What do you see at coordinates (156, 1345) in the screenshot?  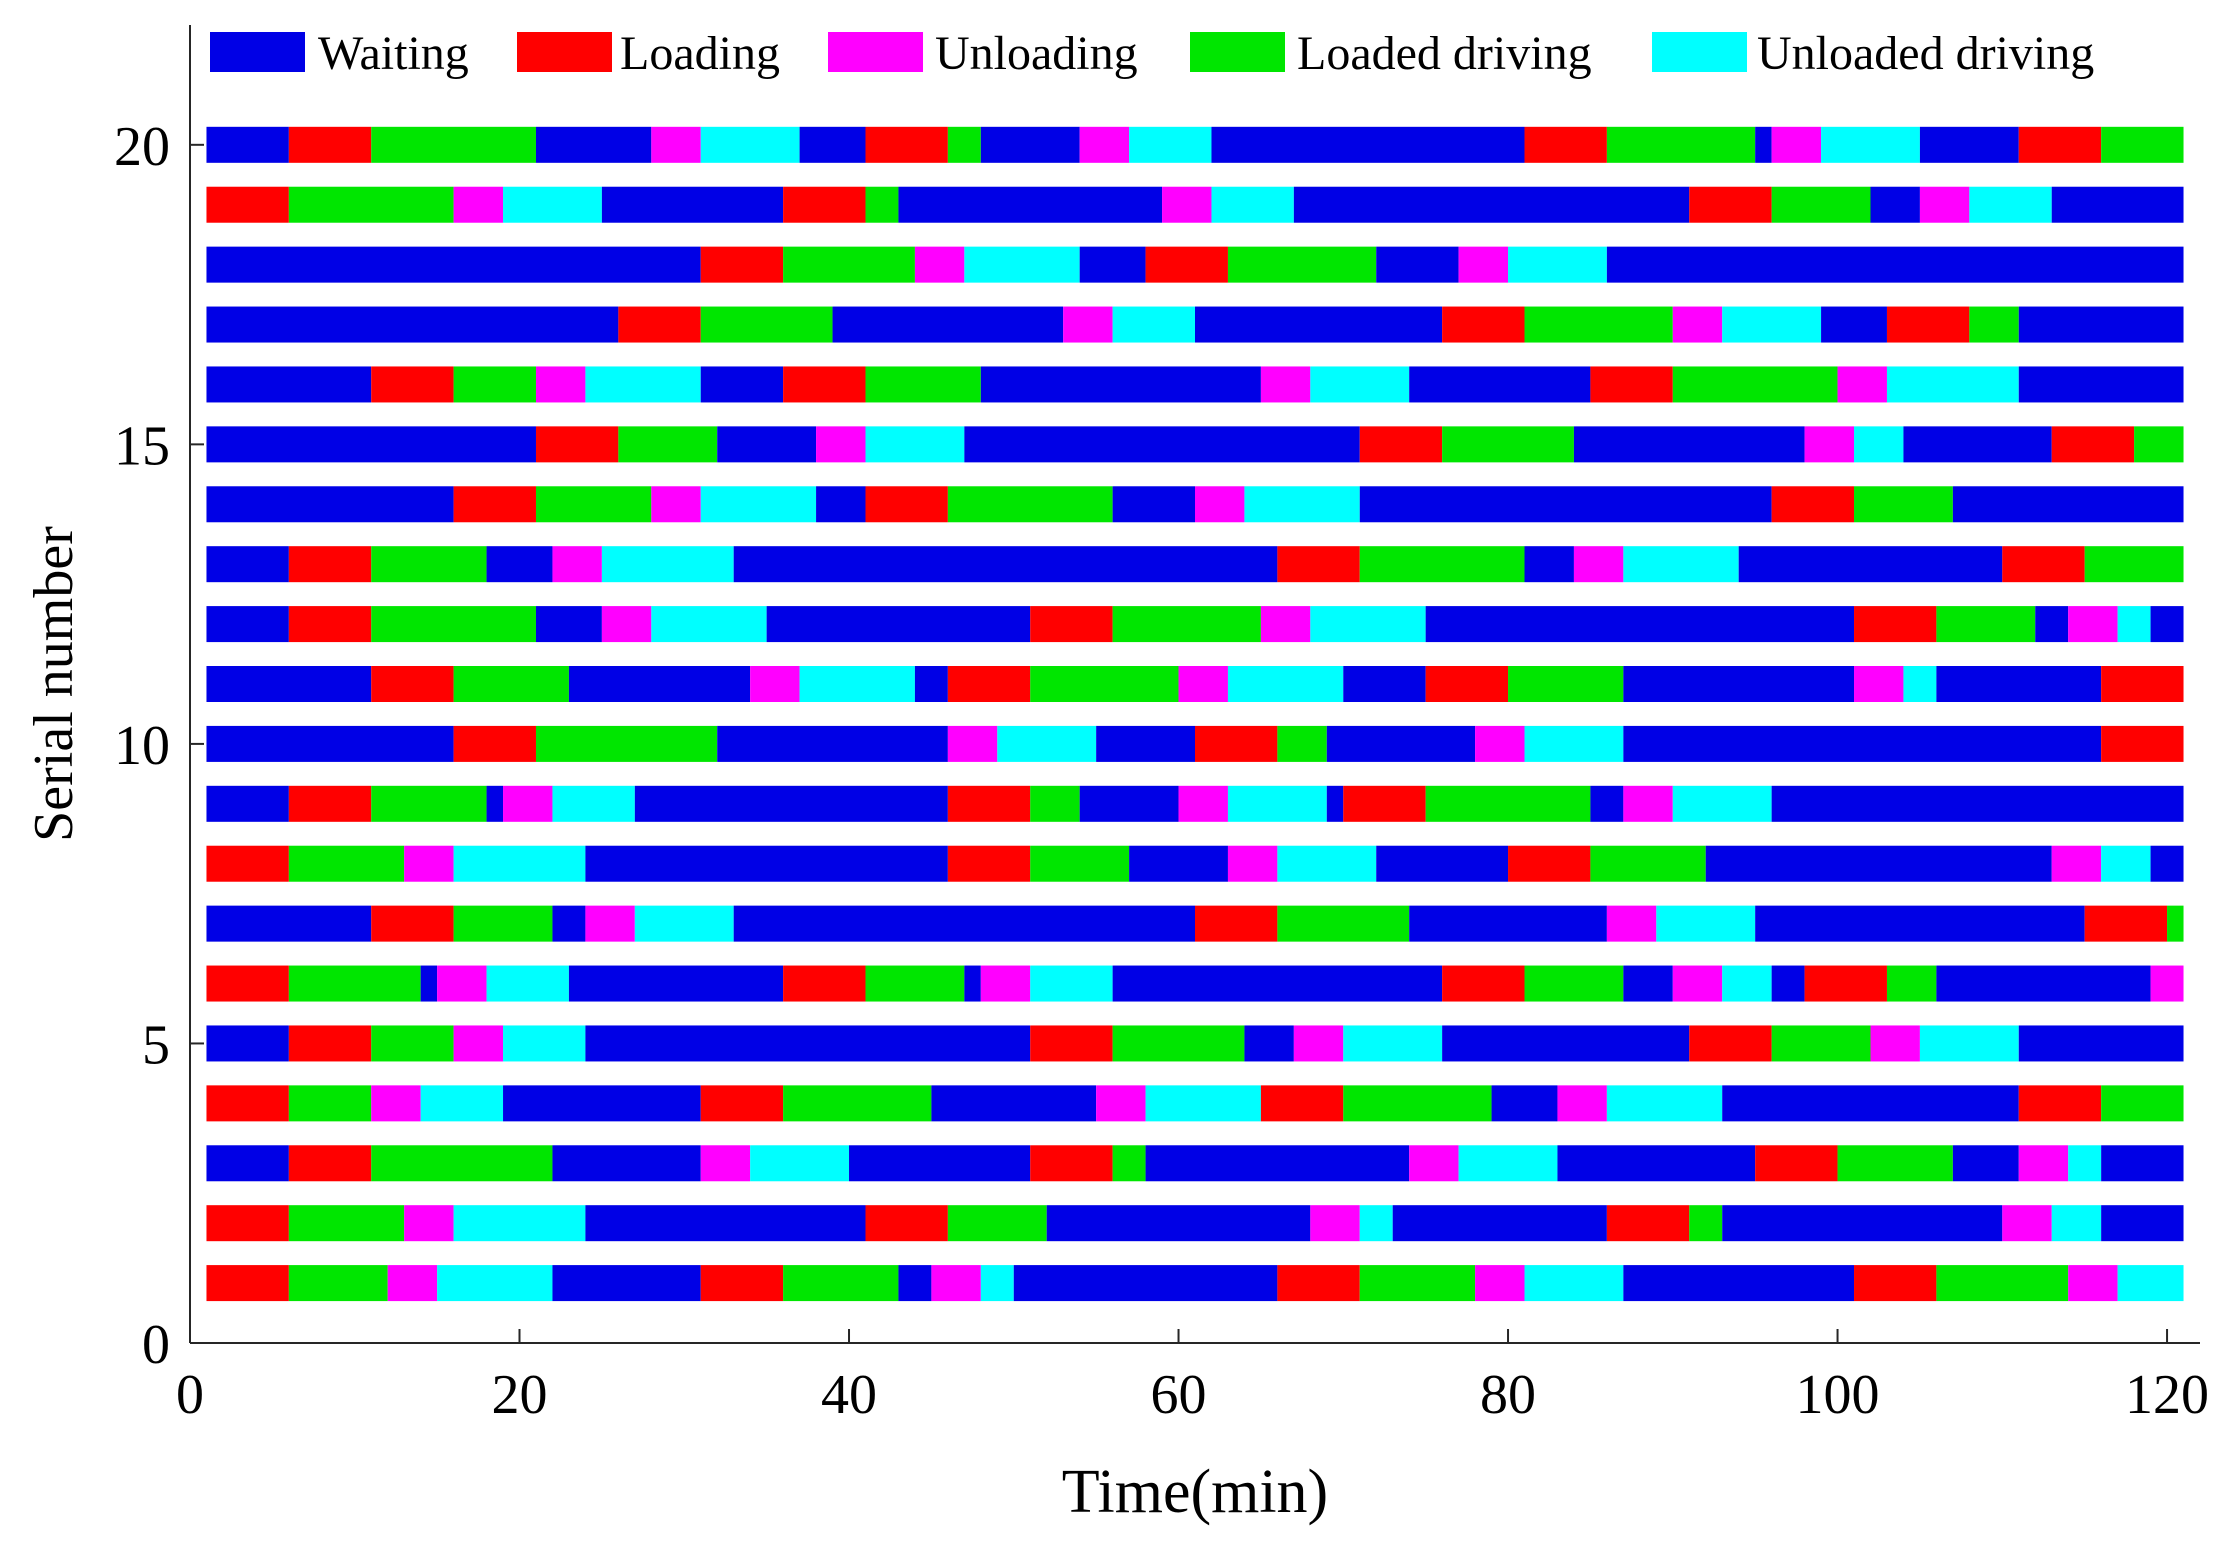 I see `y-tick-label: 0` at bounding box center [156, 1345].